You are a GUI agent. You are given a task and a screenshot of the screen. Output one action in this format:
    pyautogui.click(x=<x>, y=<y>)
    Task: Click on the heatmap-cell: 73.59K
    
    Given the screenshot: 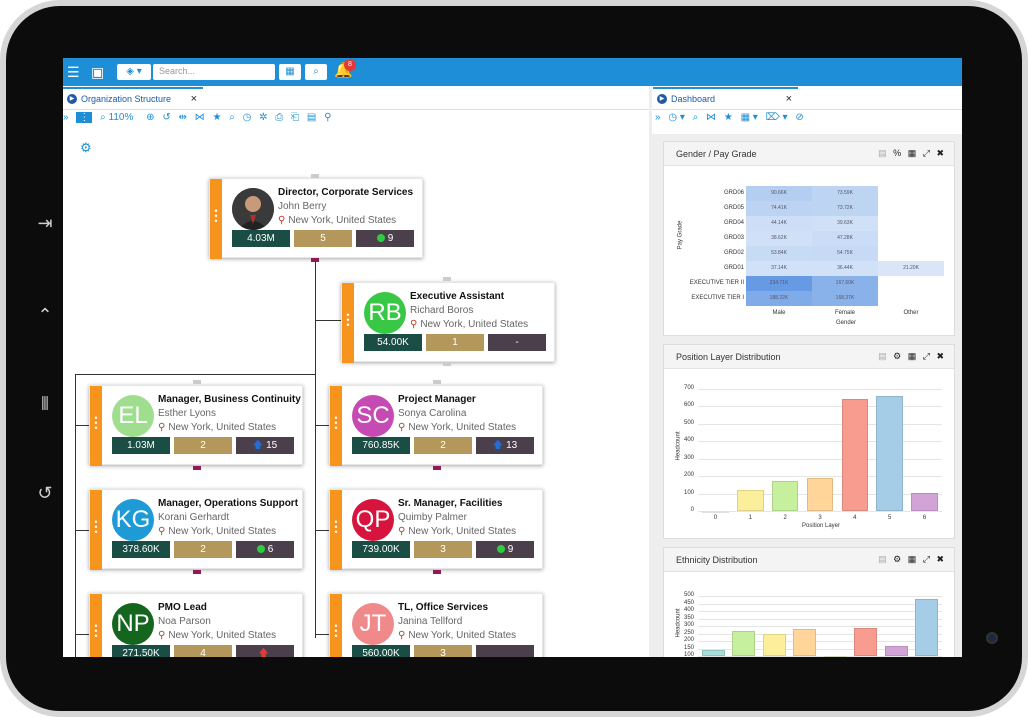 What is the action you would take?
    pyautogui.click(x=845, y=193)
    